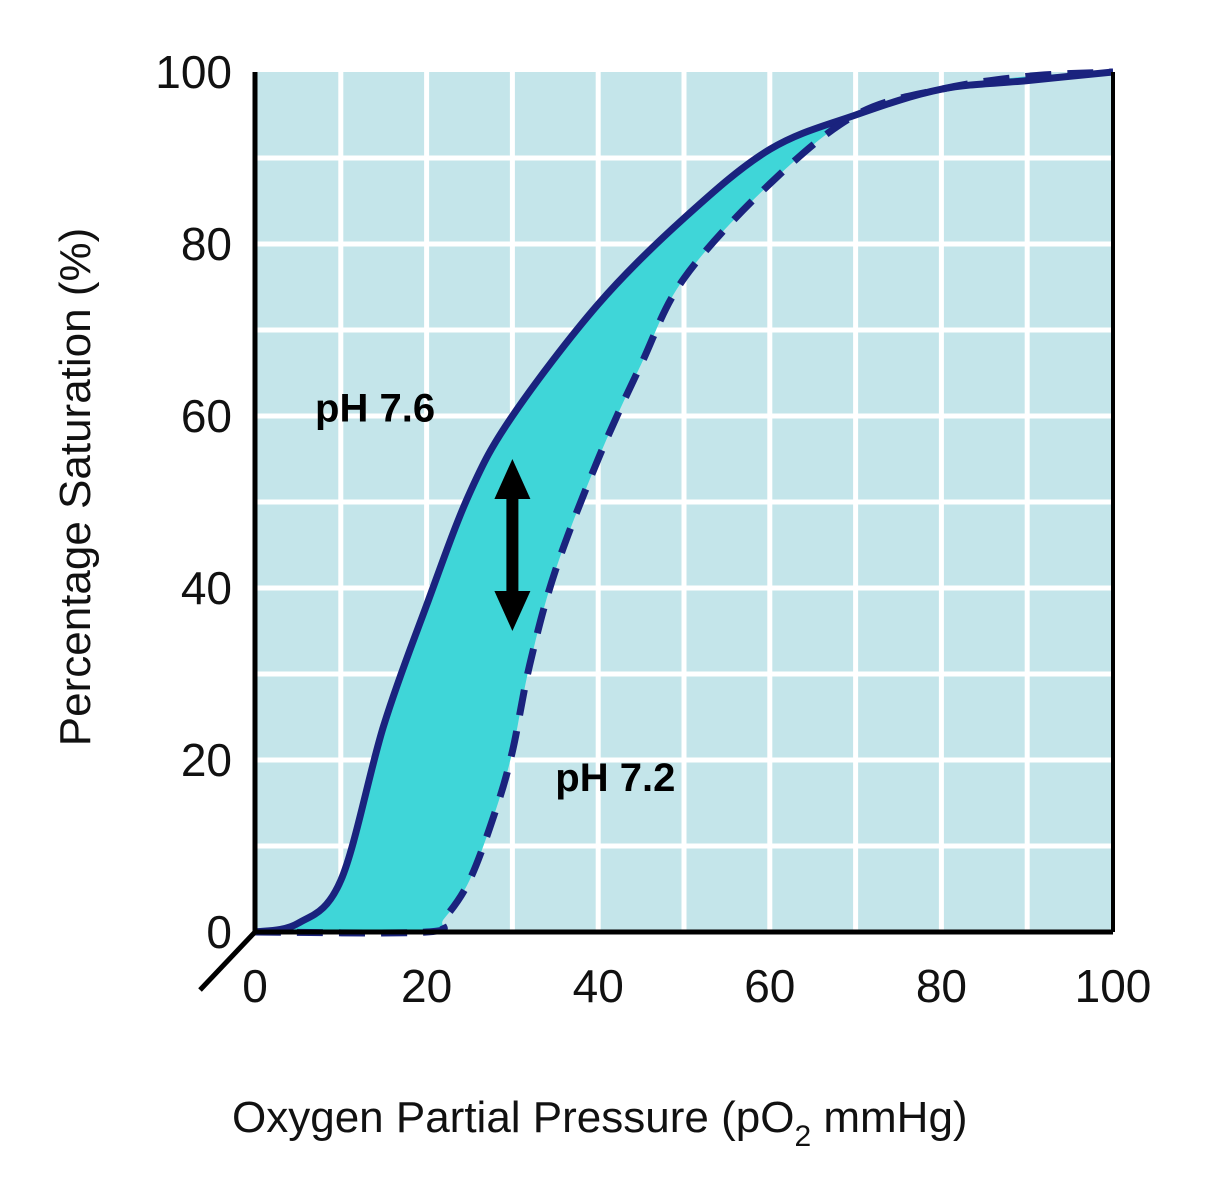 The image size is (1230, 1200). What do you see at coordinates (615, 778) in the screenshot?
I see `annotation-ph-7-2: pH 7.2` at bounding box center [615, 778].